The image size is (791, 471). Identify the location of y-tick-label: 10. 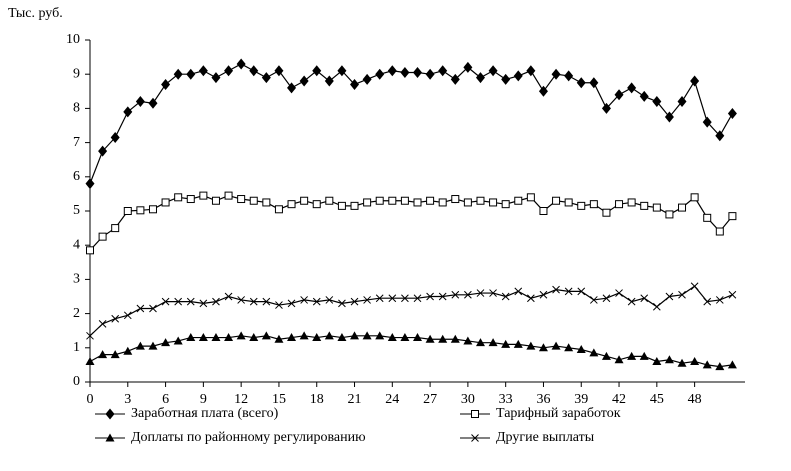
(73, 39).